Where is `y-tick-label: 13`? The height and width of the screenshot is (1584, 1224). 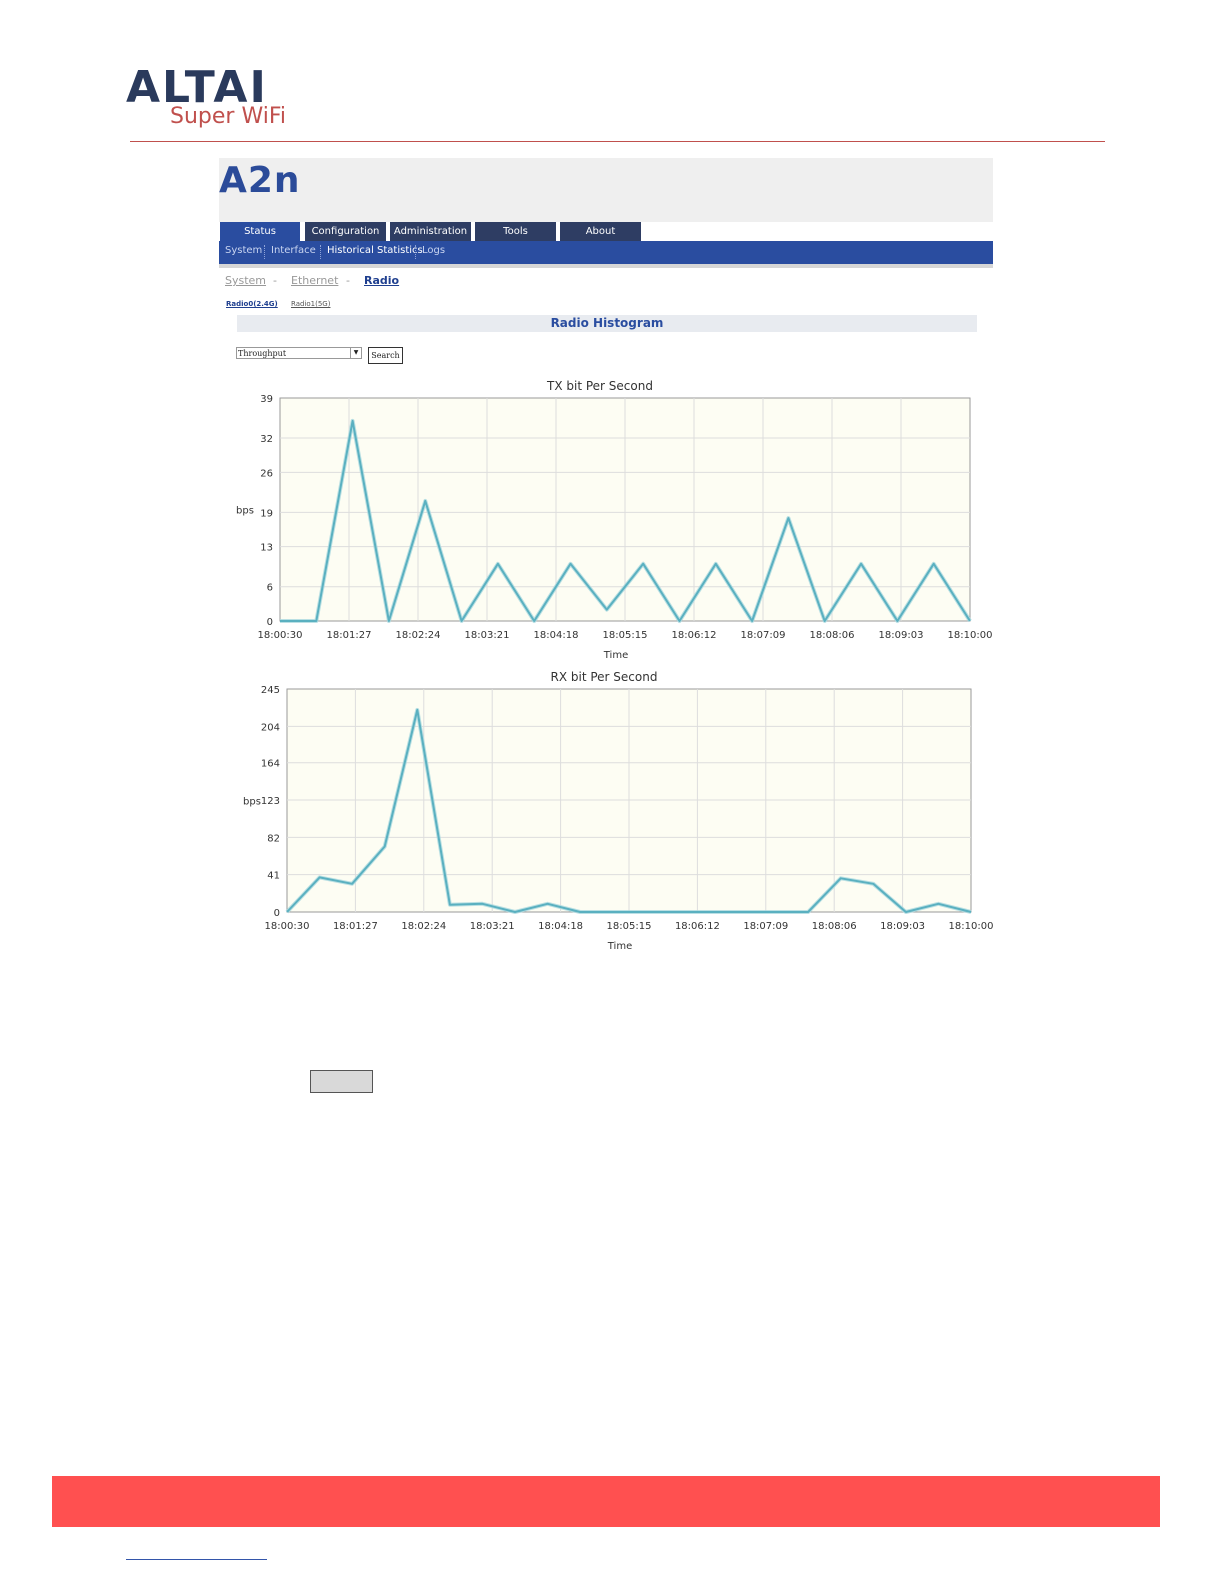 y-tick-label: 13 is located at coordinates (266, 548).